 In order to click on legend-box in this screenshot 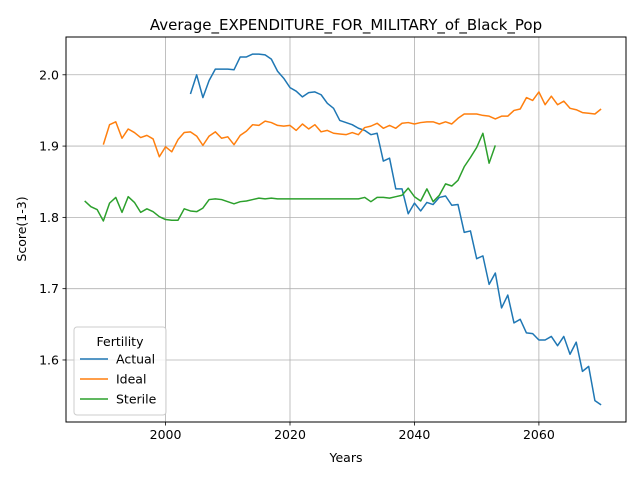, I will do `click(120, 371)`.